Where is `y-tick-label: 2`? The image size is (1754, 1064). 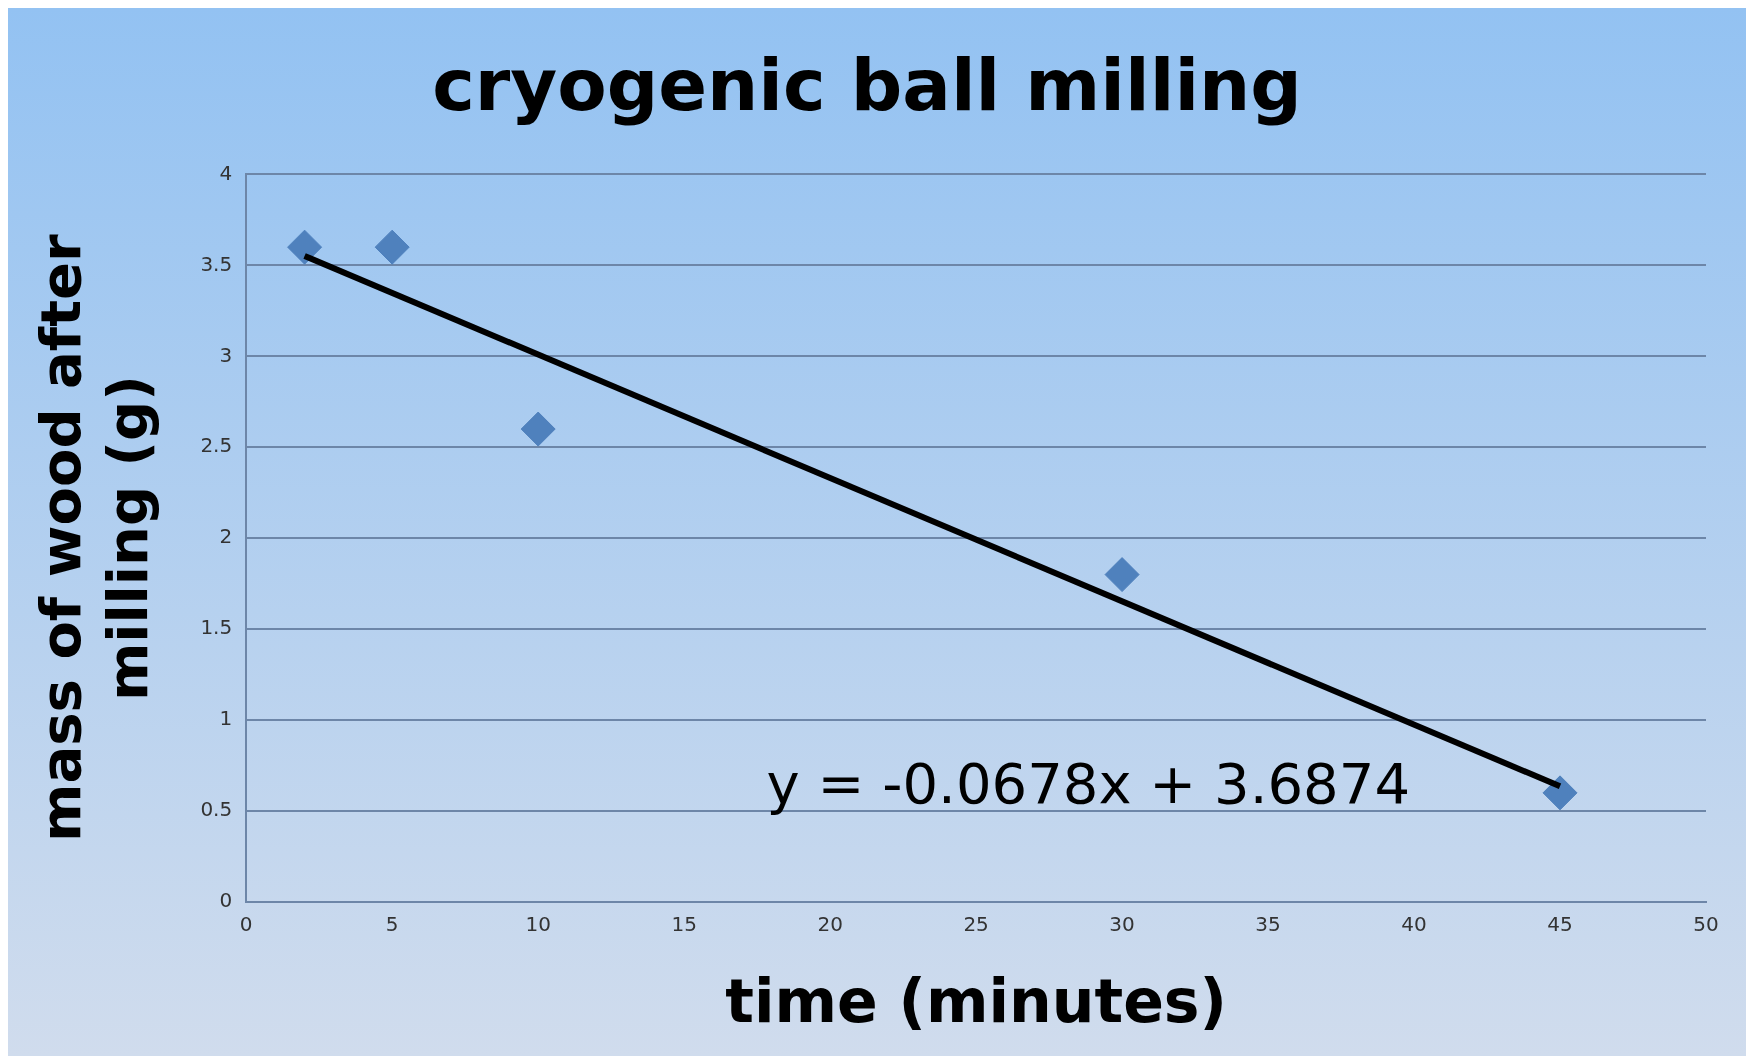 y-tick-label: 2 is located at coordinates (226, 536).